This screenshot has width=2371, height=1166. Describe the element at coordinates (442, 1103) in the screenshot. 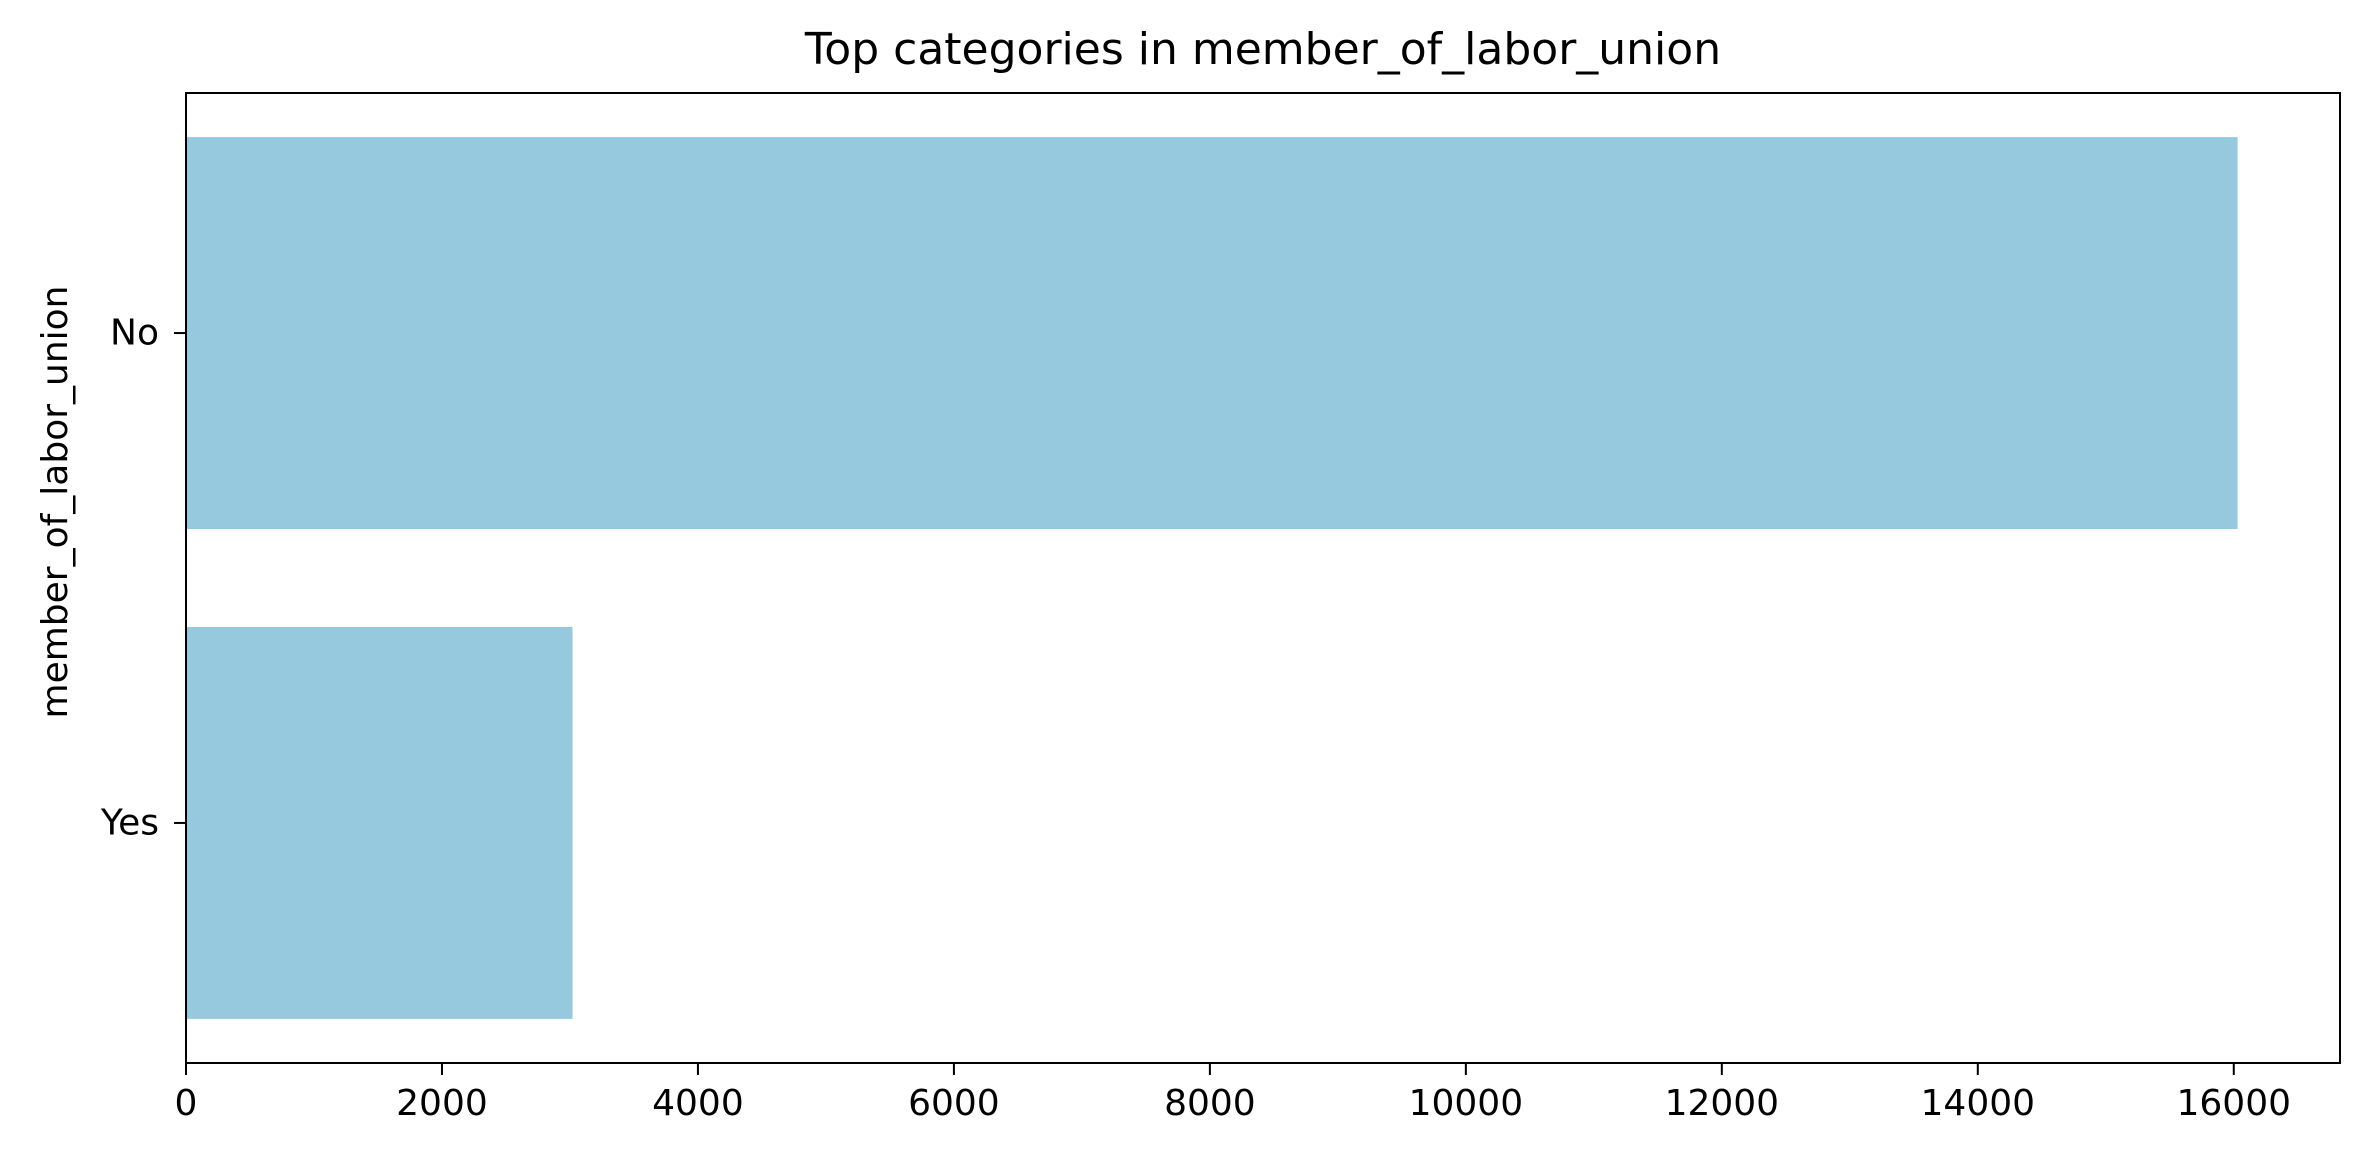

I see `x-tick-label-2000: 2000` at that location.